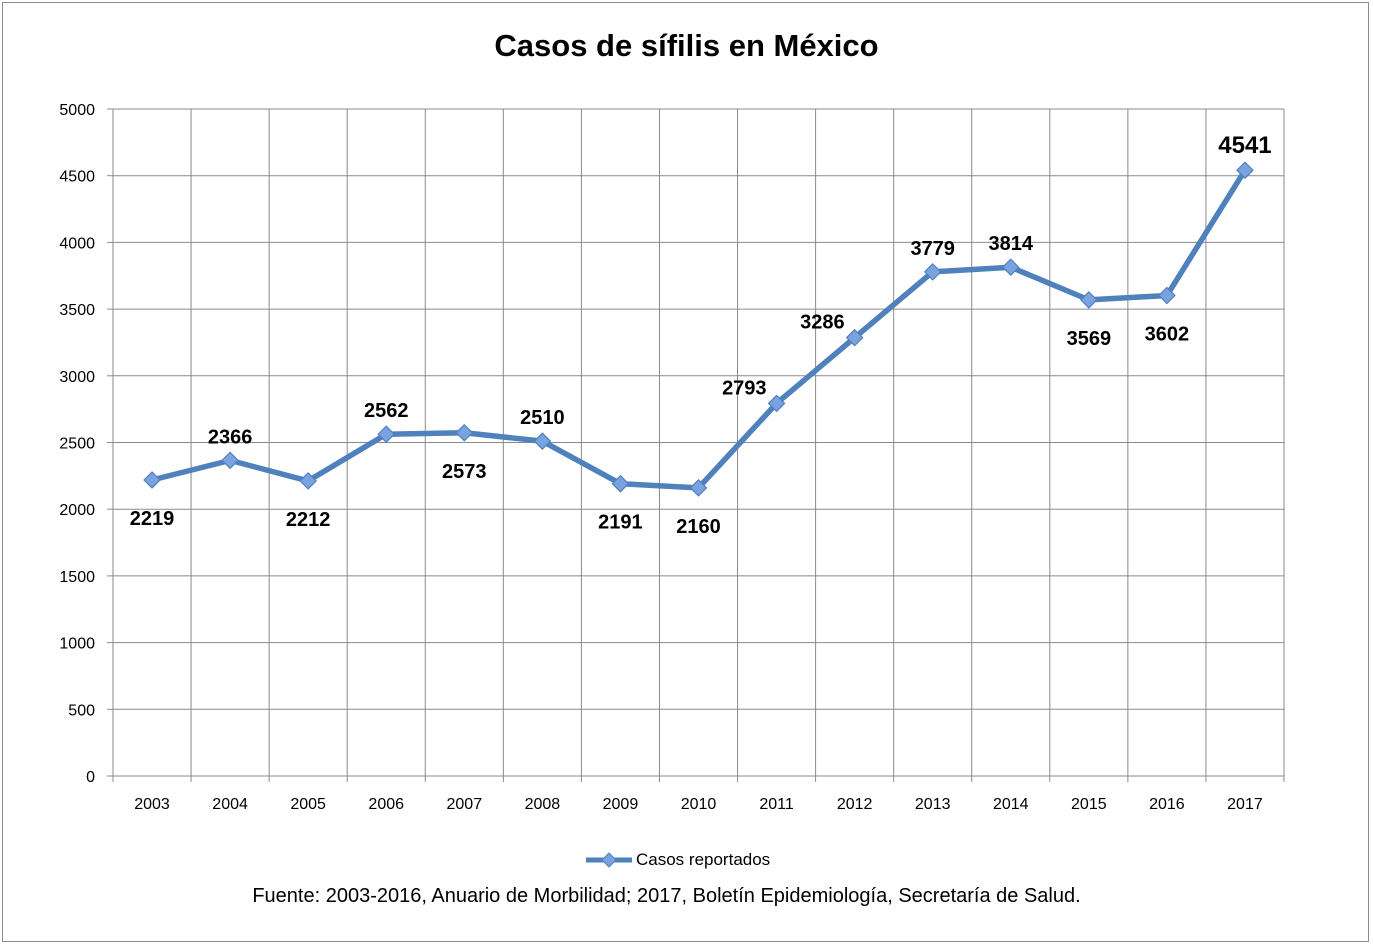 The width and height of the screenshot is (1373, 946). Describe the element at coordinates (81, 710) in the screenshot. I see `y-tick-label: 500` at that location.